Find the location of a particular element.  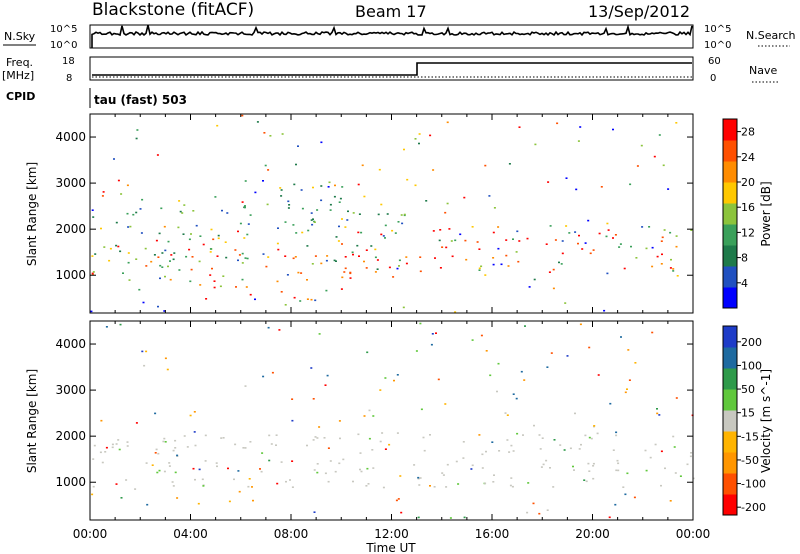

nsky-label: N.Sky is located at coordinates (20, 36).